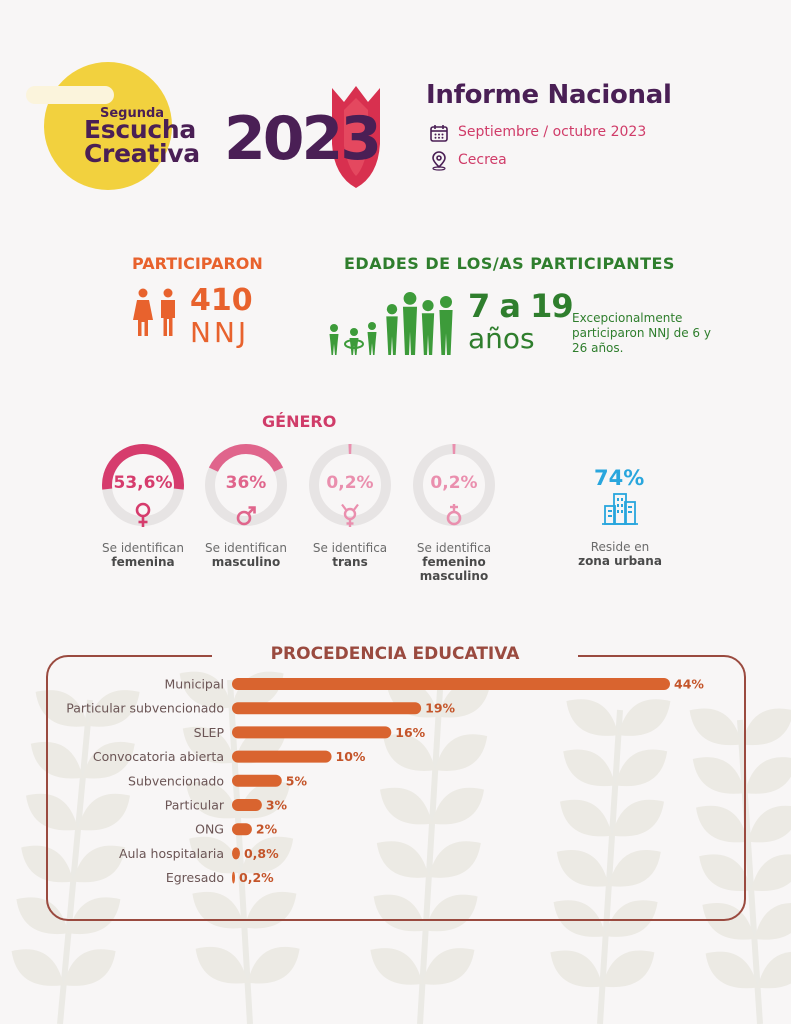 This screenshot has width=791, height=1024. Describe the element at coordinates (143, 555) in the screenshot. I see `gender-label-female: Se identifican femenina` at that location.